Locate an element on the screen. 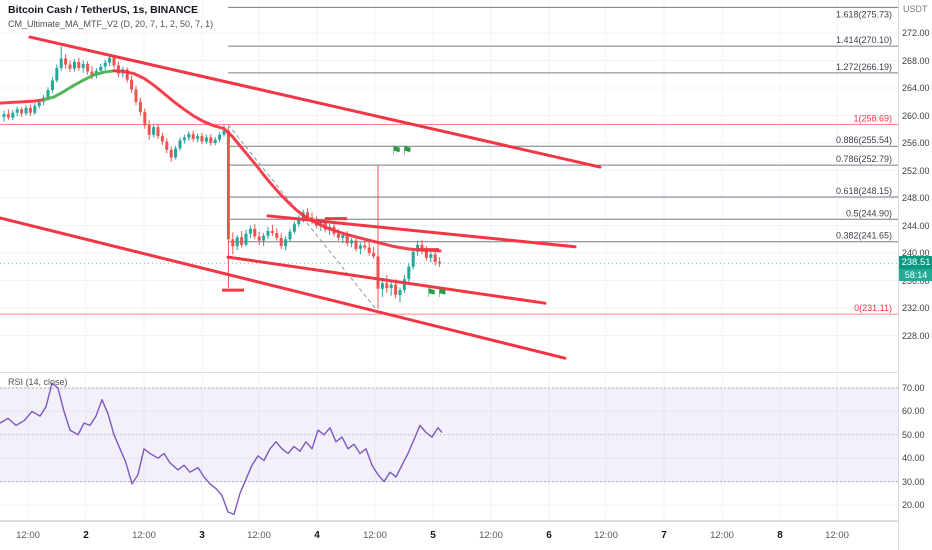 The image size is (932, 550). rsi-axis-label: 40.00 is located at coordinates (913, 458).